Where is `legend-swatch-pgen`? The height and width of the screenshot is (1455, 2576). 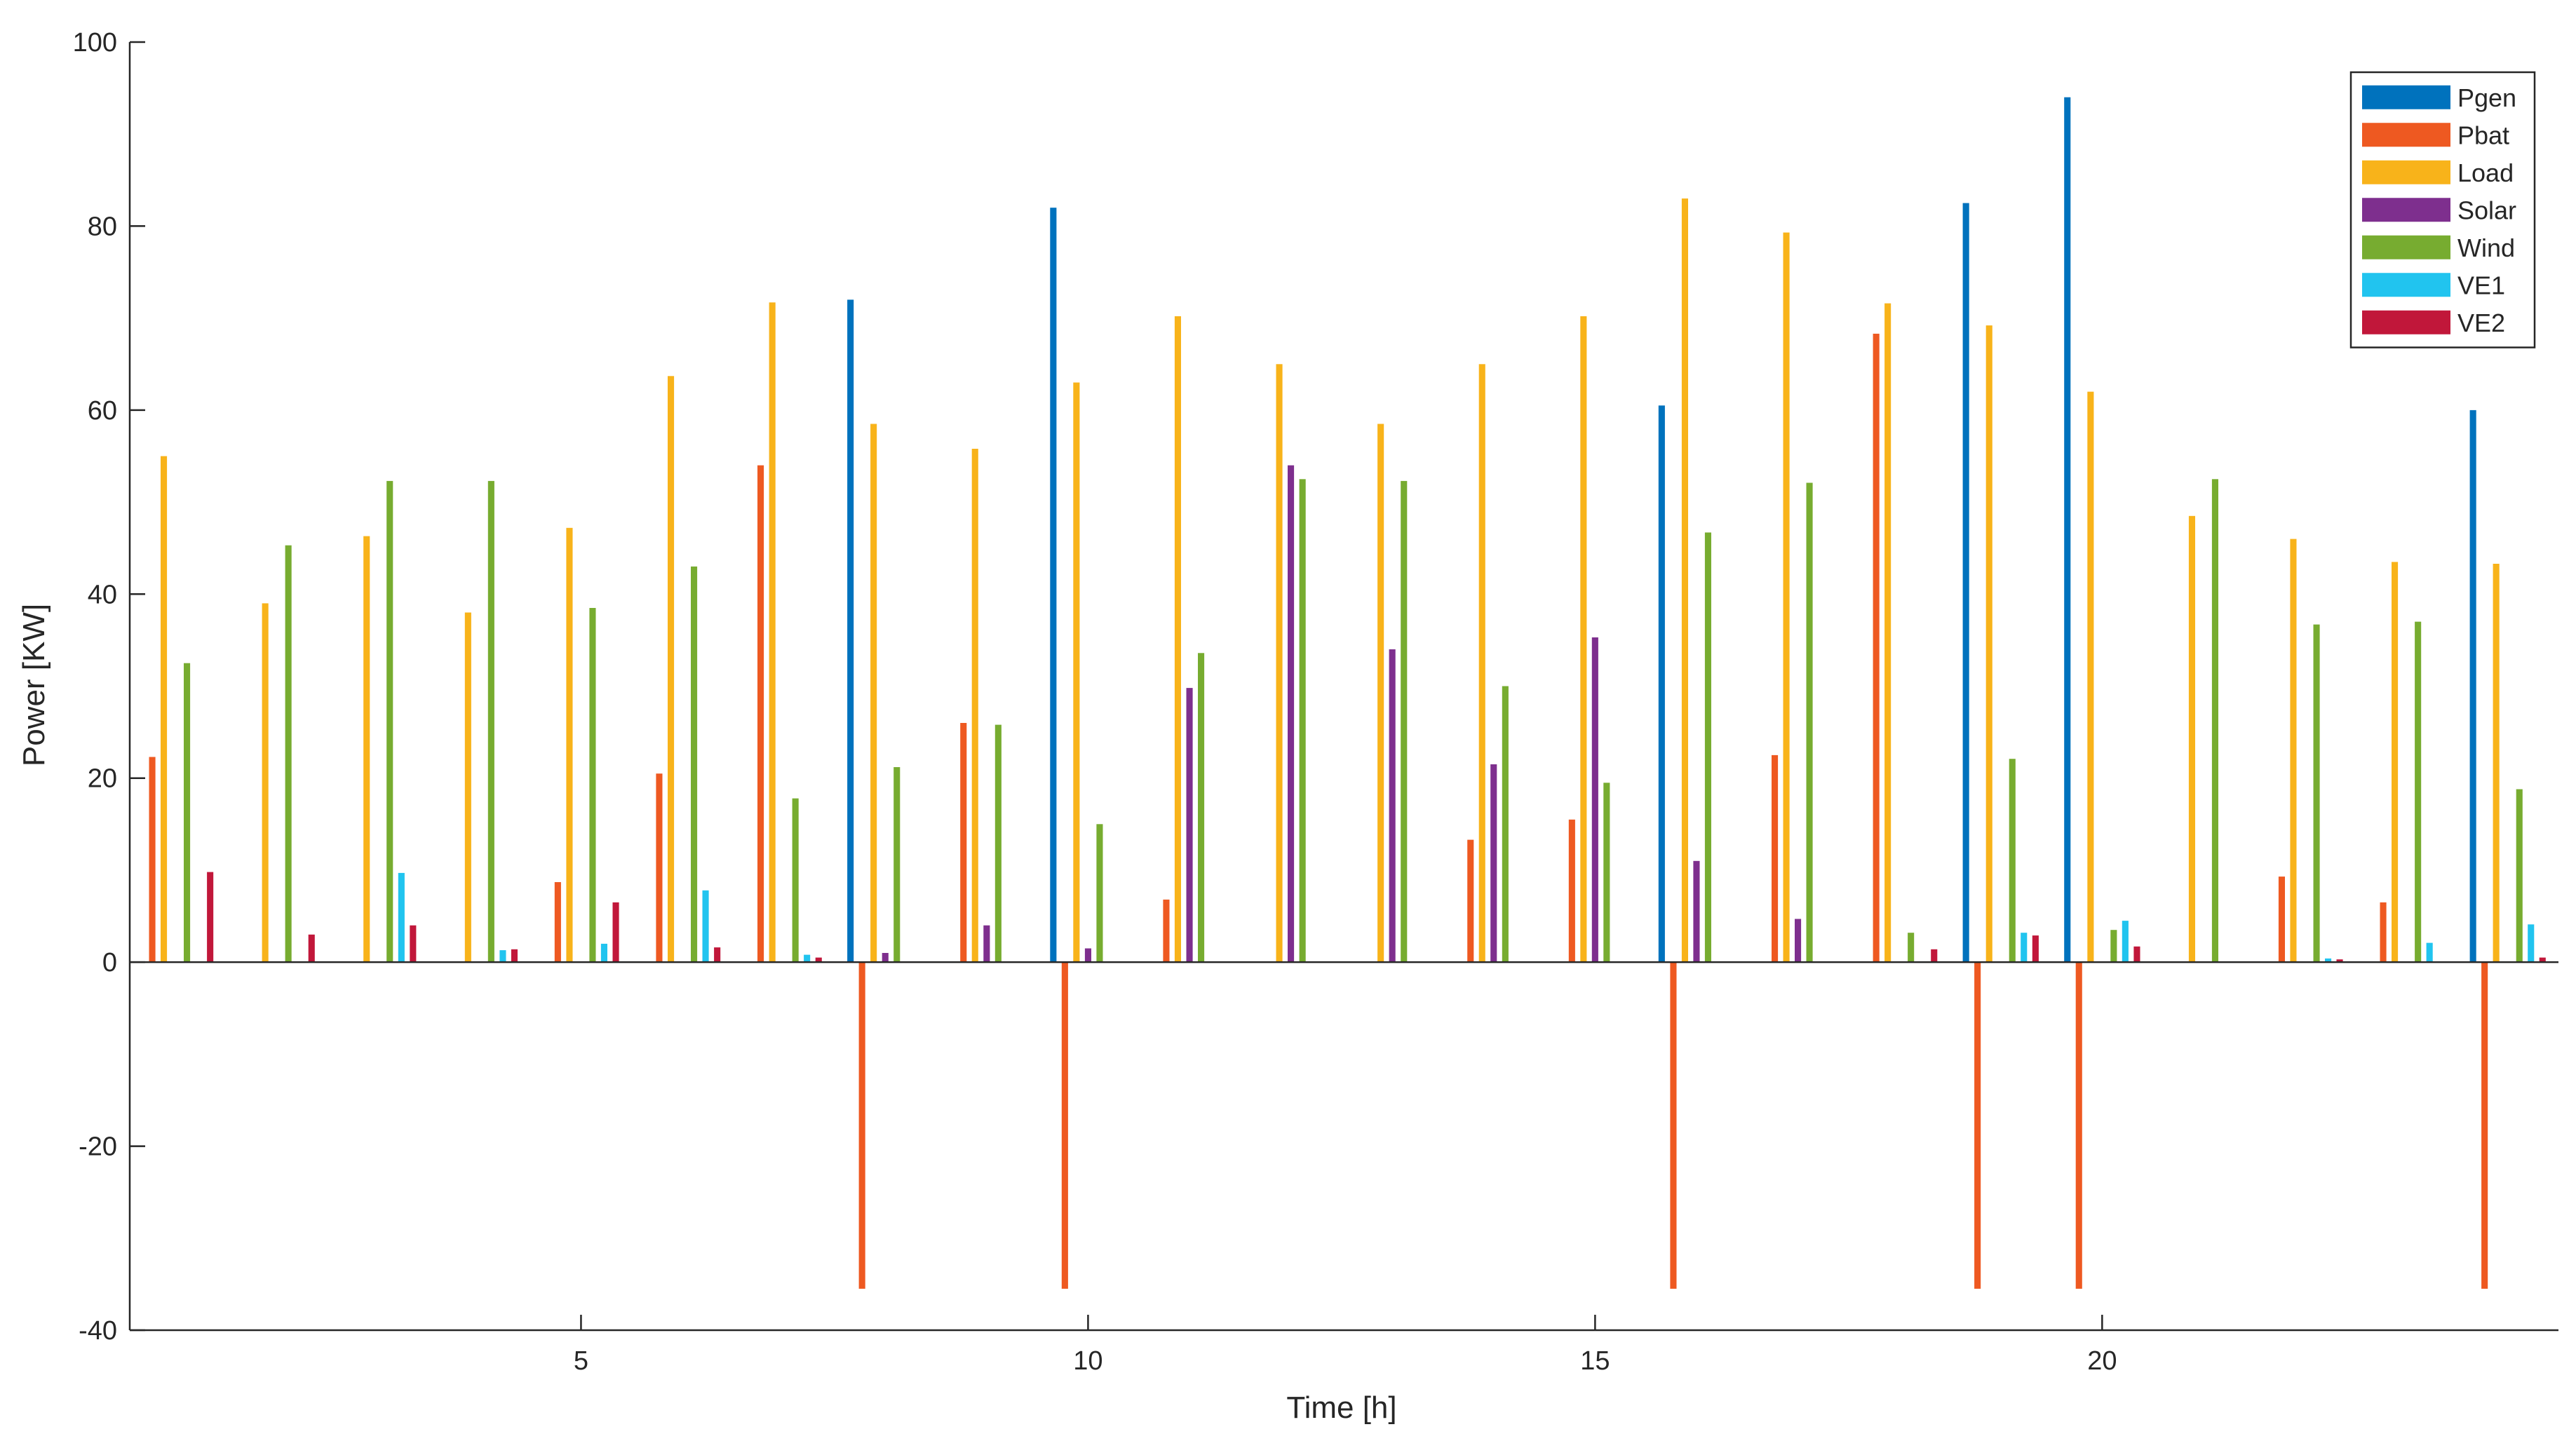 legend-swatch-pgen is located at coordinates (2406, 97).